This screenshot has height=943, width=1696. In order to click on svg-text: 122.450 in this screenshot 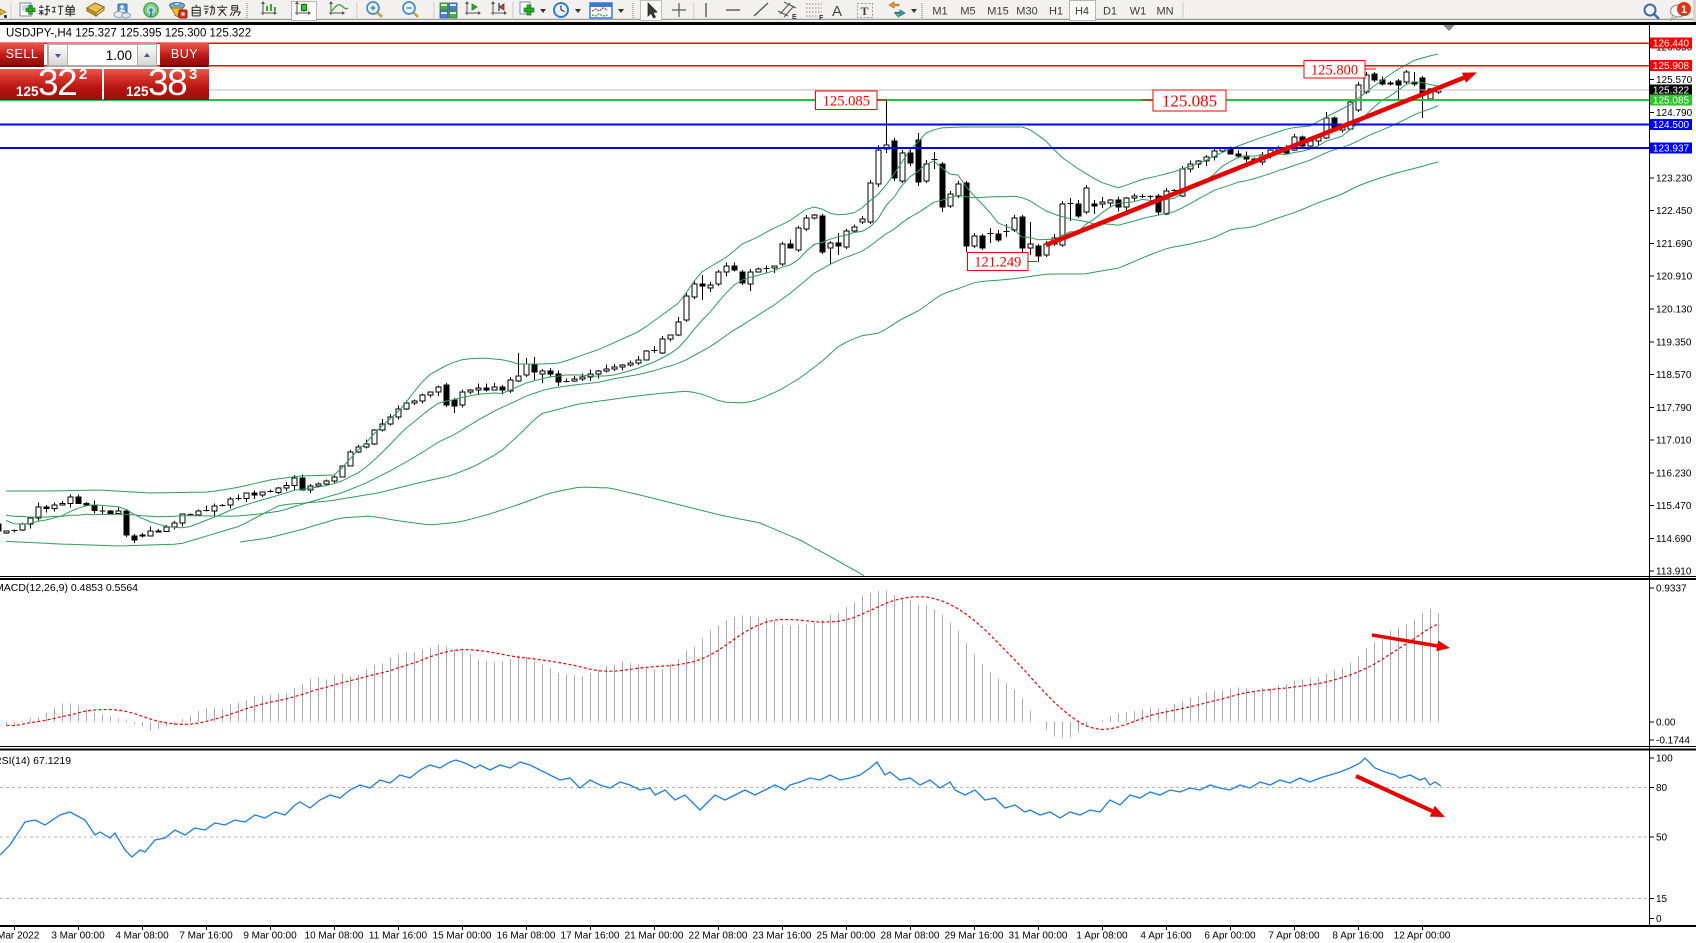, I will do `click(1674, 211)`.